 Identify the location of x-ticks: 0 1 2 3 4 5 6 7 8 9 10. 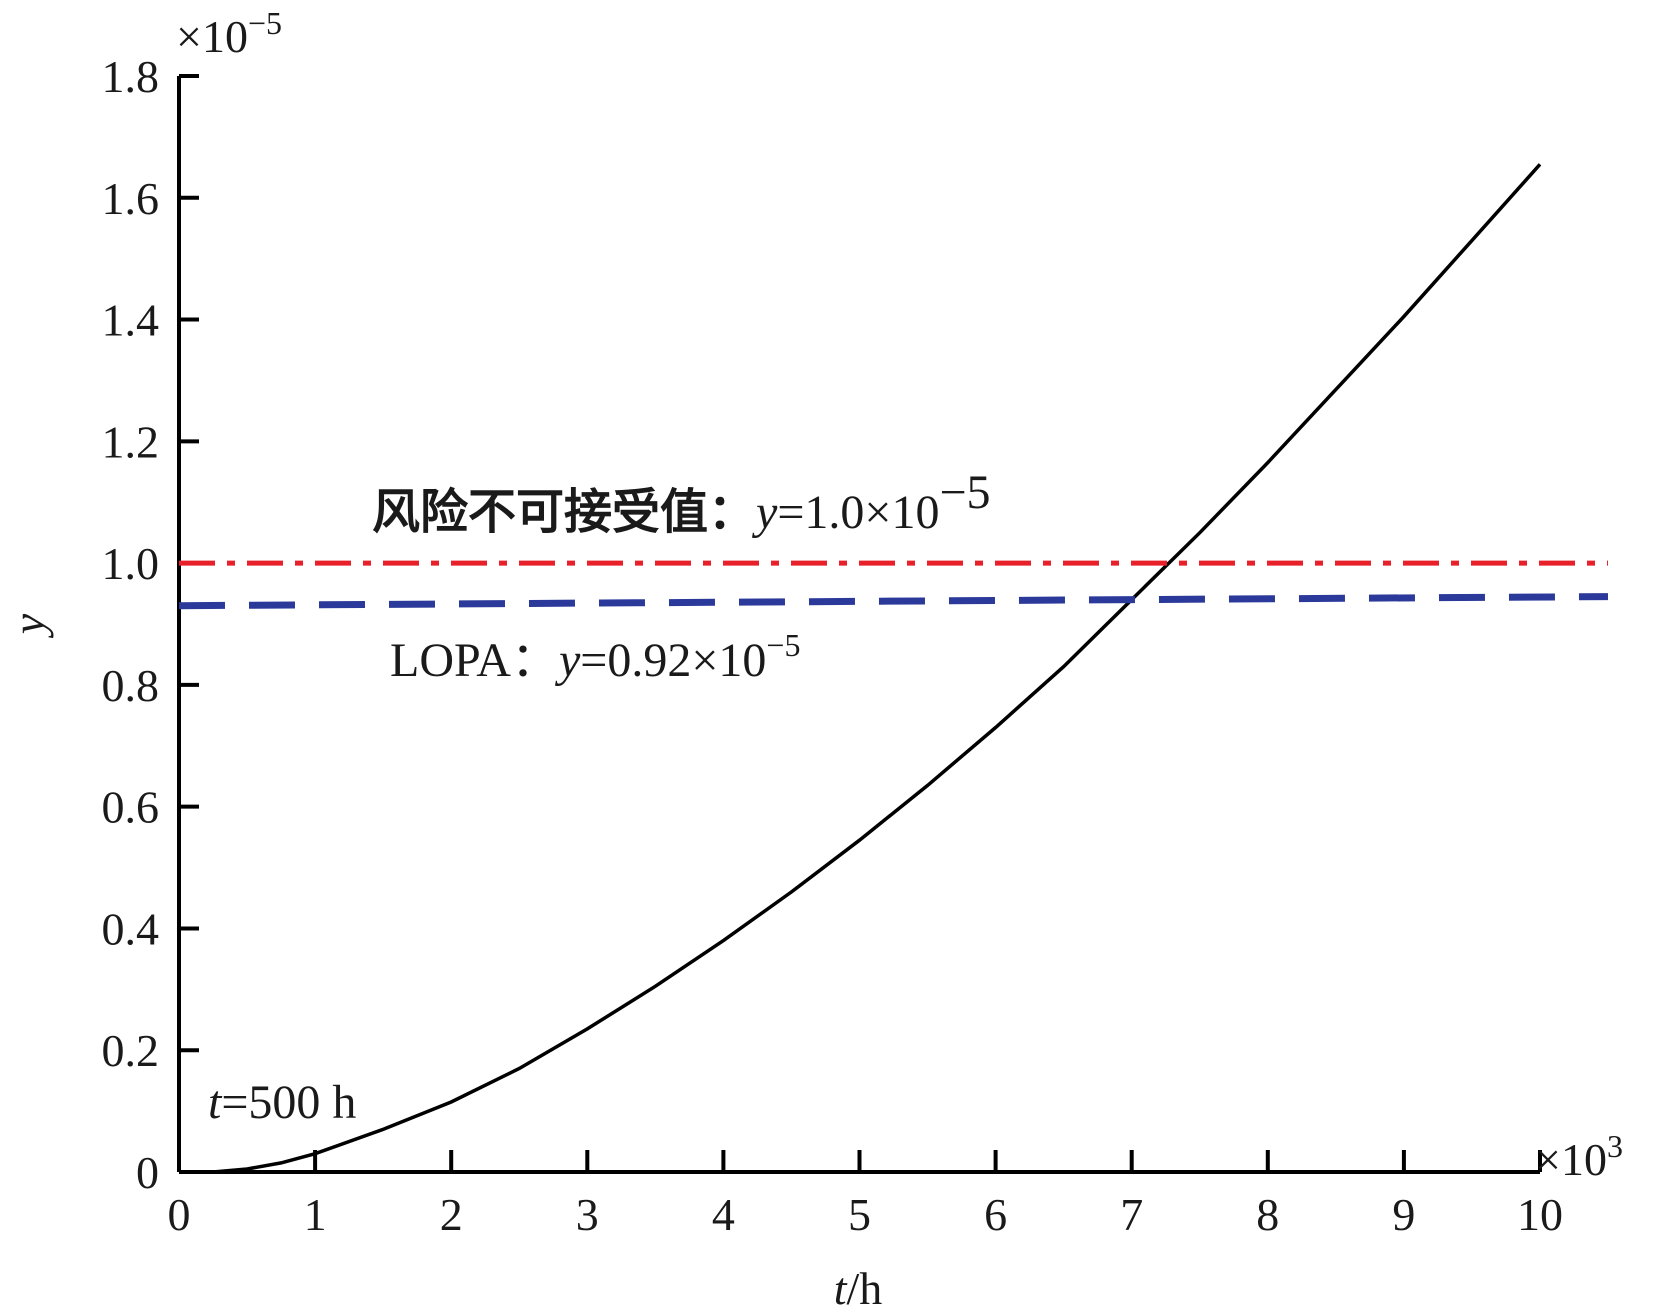
(865, 1195).